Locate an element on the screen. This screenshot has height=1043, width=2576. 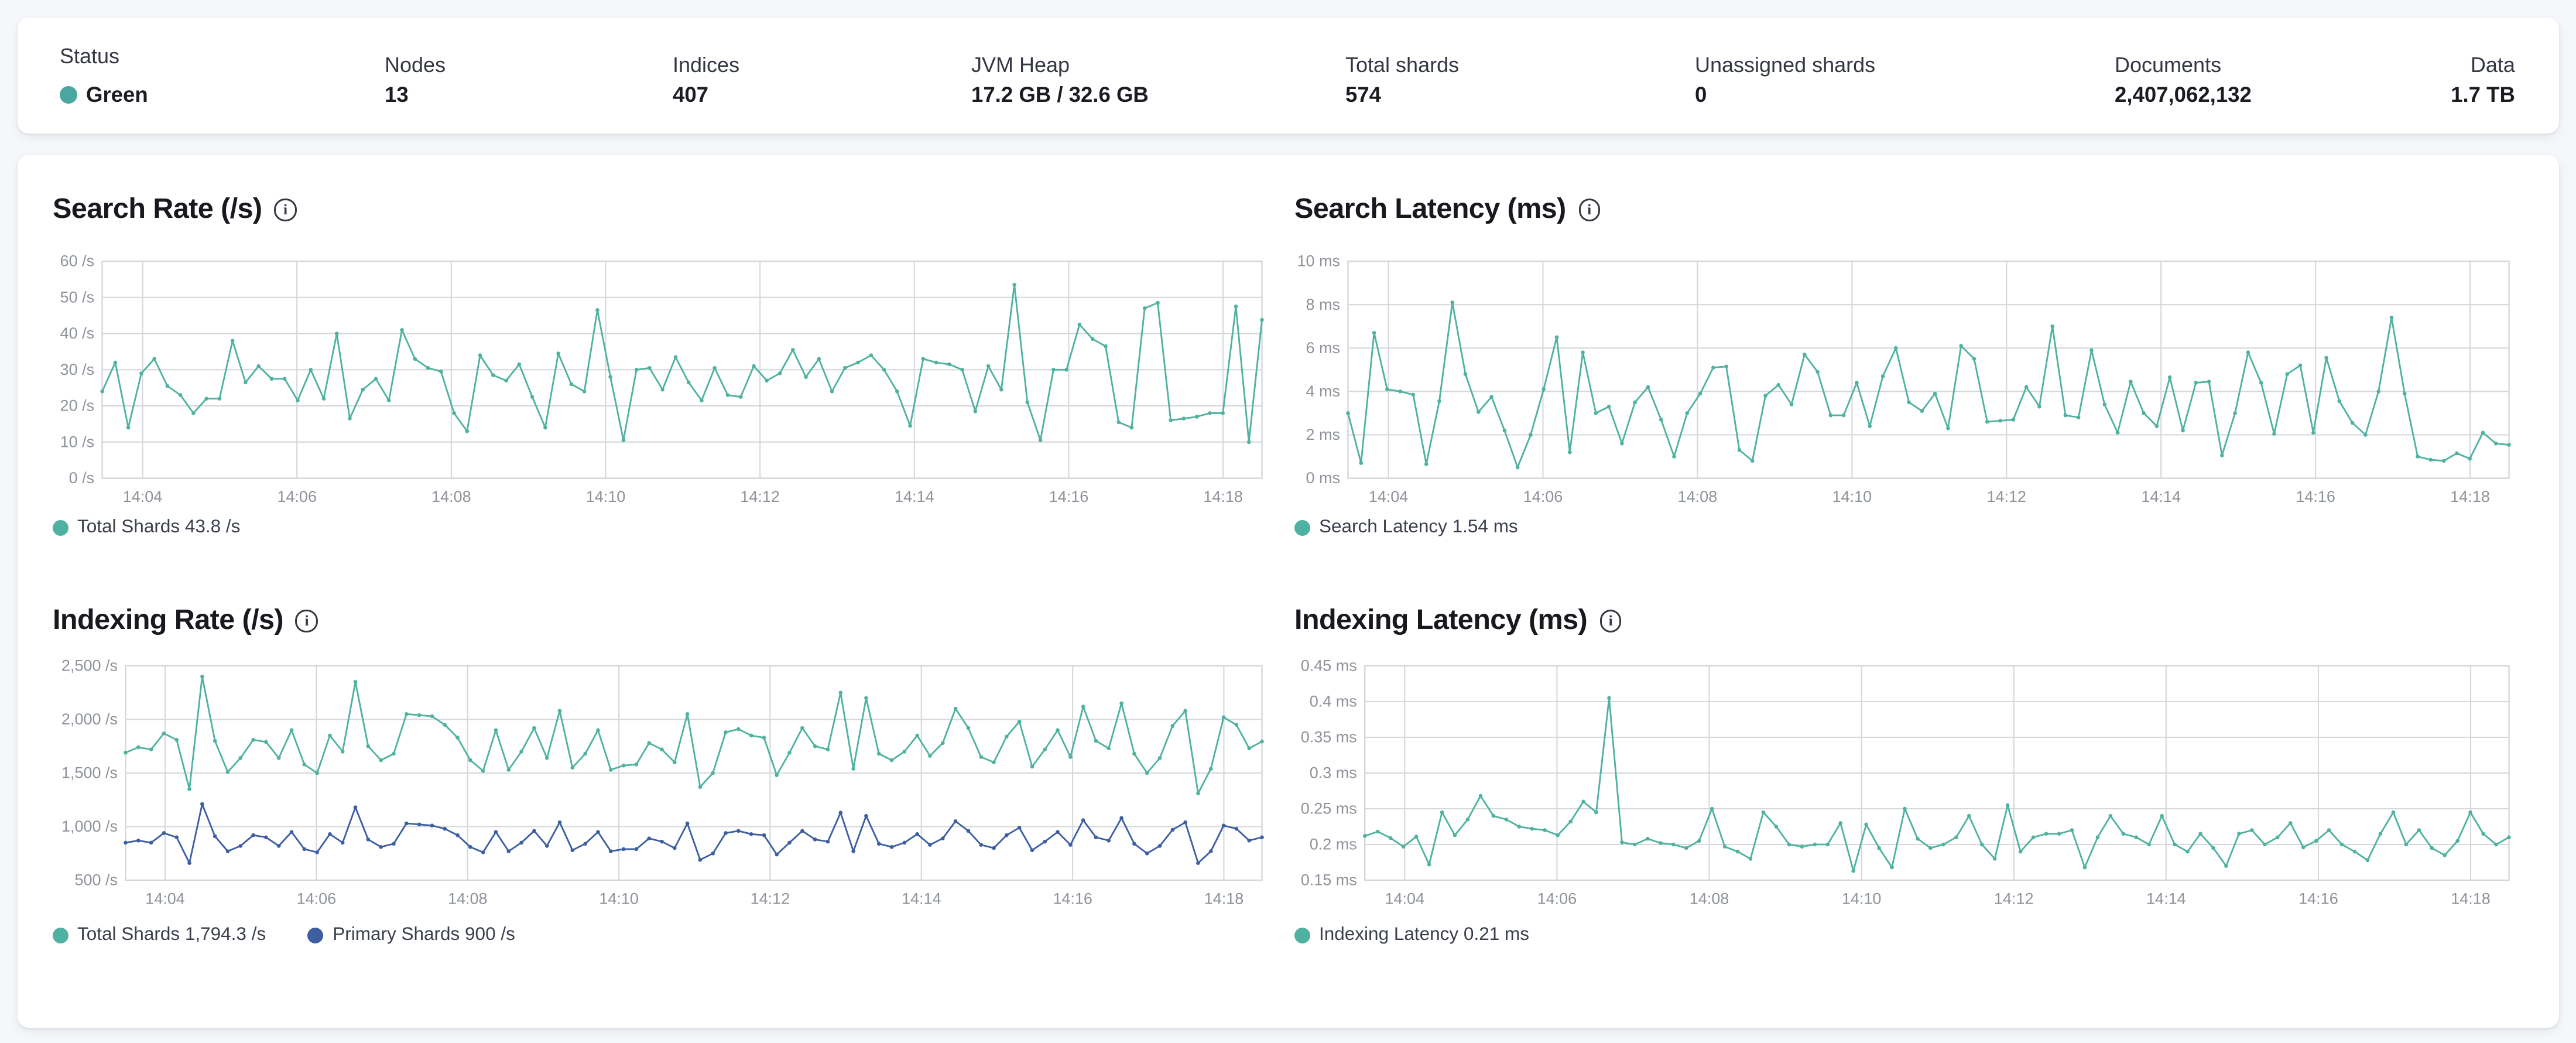
indexing-rate-x-tick-label: 14:16 is located at coordinates (1072, 899).